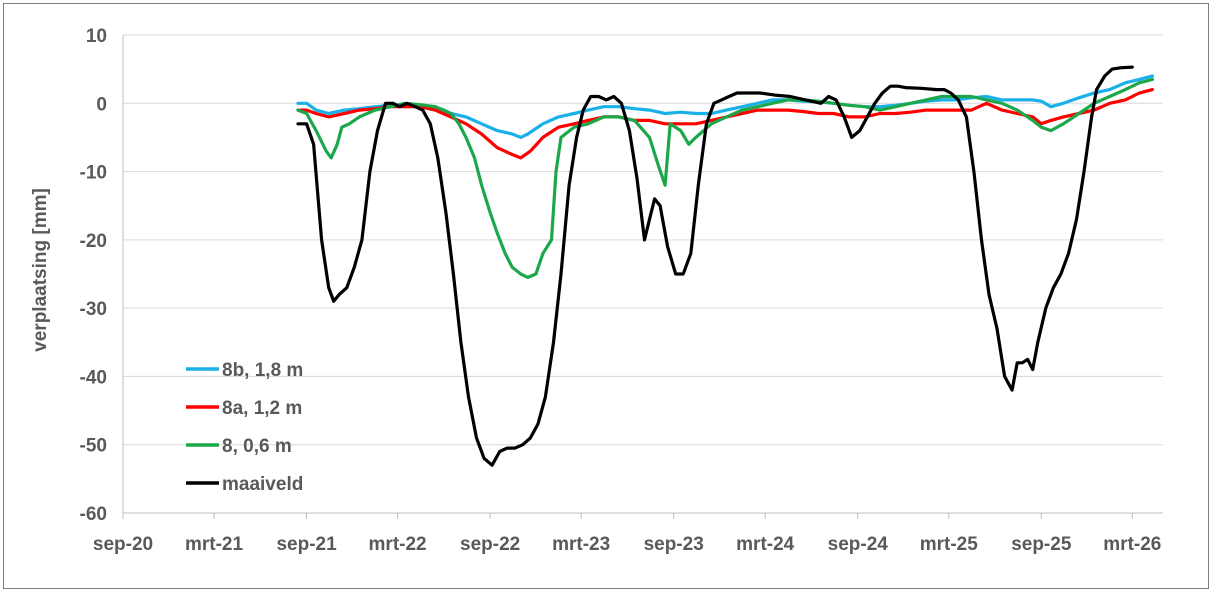 Image resolution: width=1213 pixels, height=592 pixels. I want to click on y-tick-label: -10, so click(93, 173).